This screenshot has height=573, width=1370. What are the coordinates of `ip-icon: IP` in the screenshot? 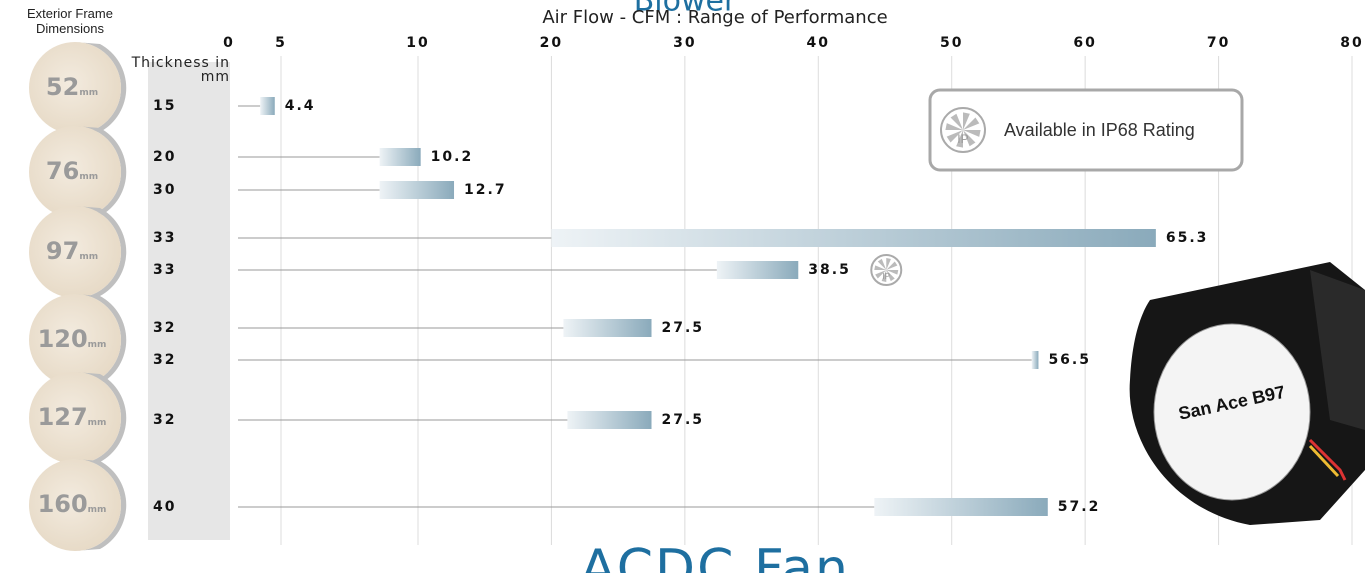 It's located at (963, 130).